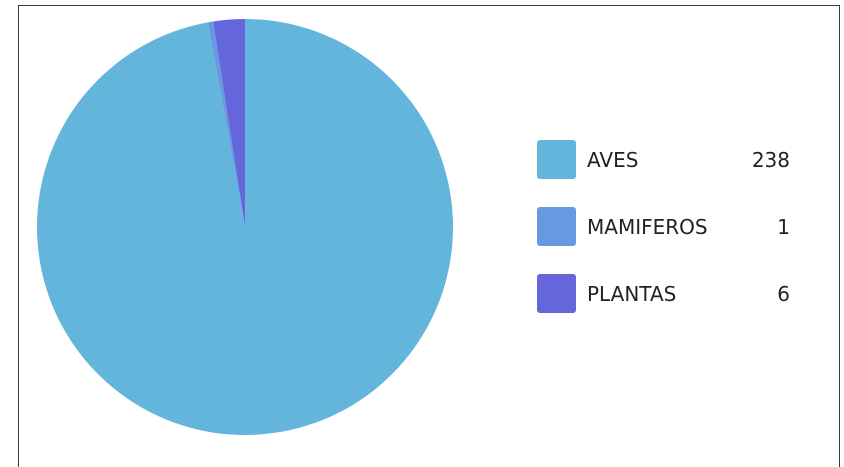 Image resolution: width=844 pixels, height=467 pixels. What do you see at coordinates (783, 294) in the screenshot?
I see `legend-value-plantas: 6` at bounding box center [783, 294].